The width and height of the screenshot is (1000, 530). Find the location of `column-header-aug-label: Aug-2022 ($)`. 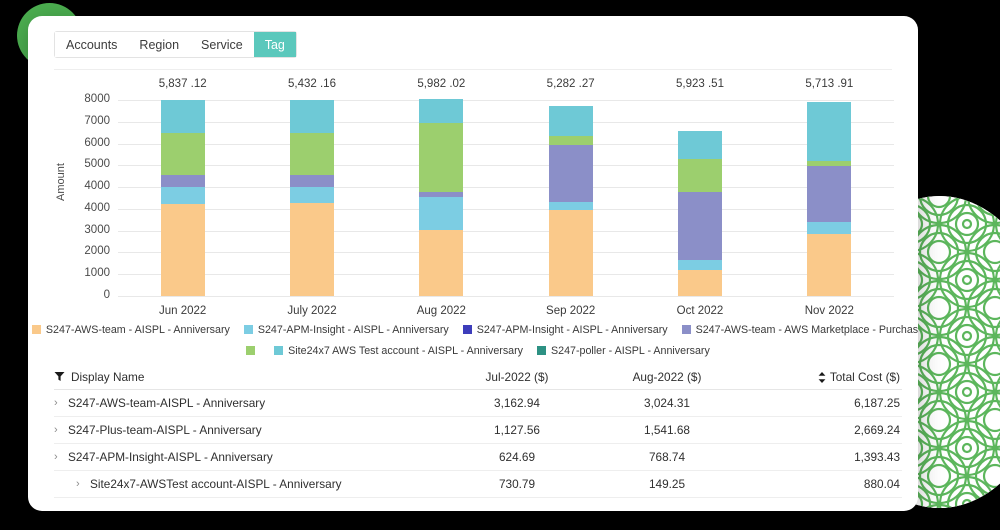

column-header-aug-label: Aug-2022 ($) is located at coordinates (667, 376).